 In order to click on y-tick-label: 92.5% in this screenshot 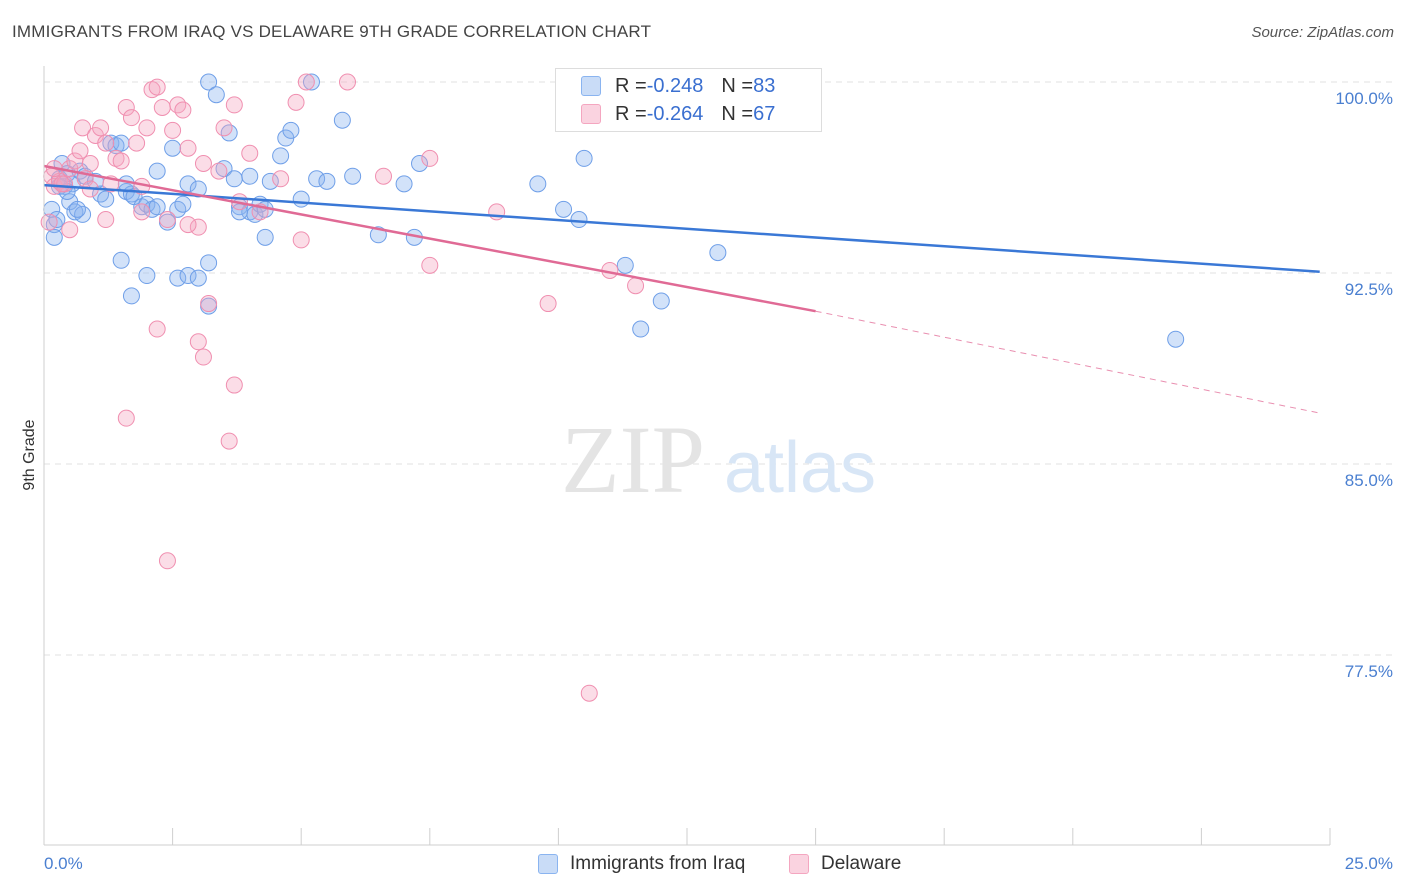, I will do `click(1369, 289)`.